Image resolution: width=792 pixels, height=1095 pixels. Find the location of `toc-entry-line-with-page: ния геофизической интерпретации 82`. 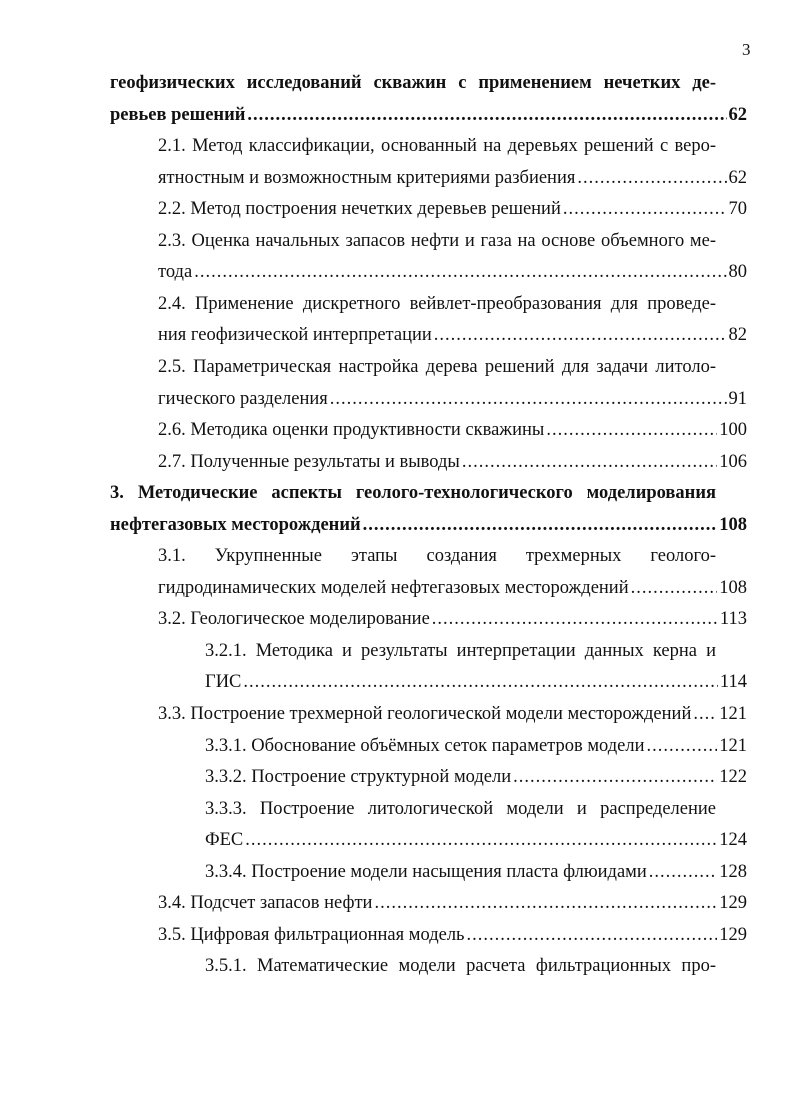

toc-entry-line-with-page: ния геофизической интерпретации 82 is located at coordinates (452, 336).